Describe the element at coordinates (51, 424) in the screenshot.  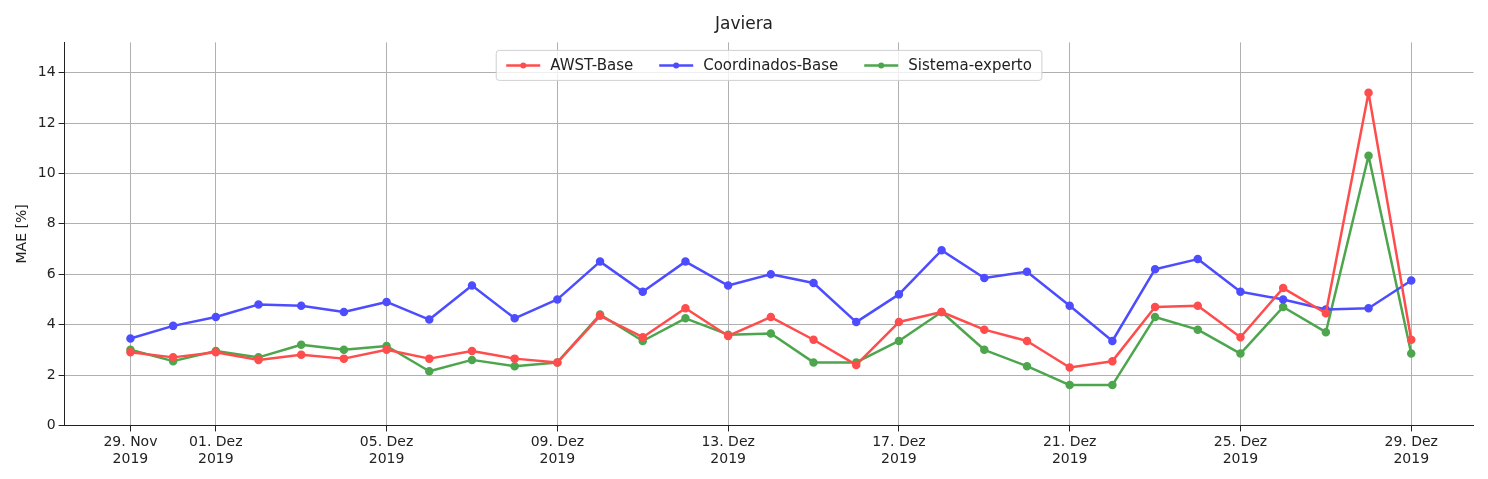
I see `y-tick-label: 0` at that location.